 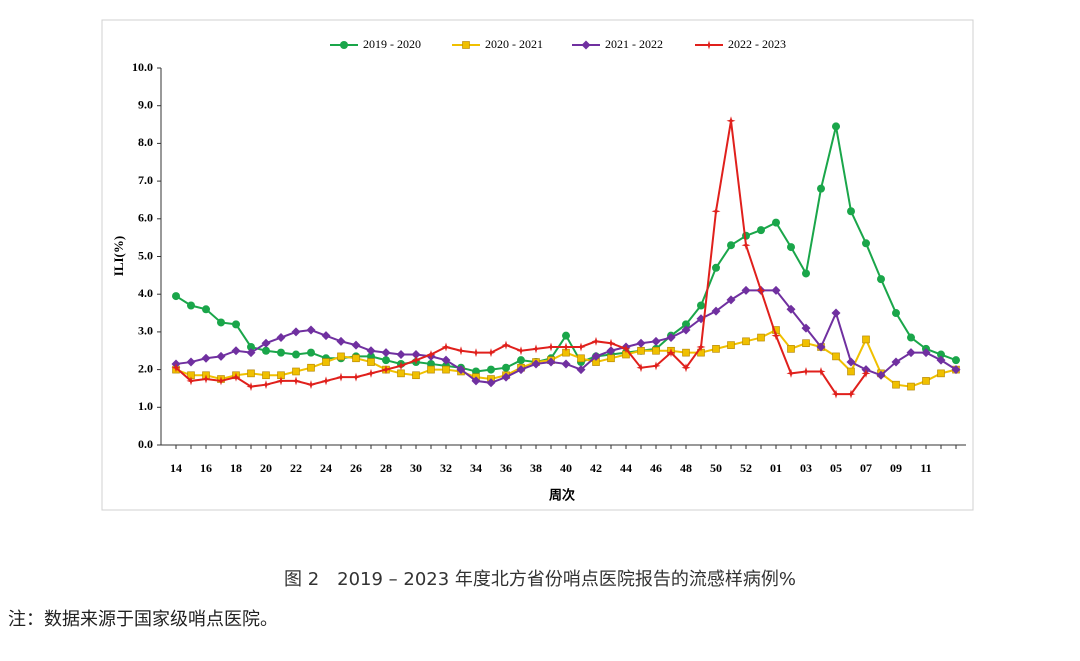 What do you see at coordinates (566, 468) in the screenshot?
I see `x-tick-label: 40` at bounding box center [566, 468].